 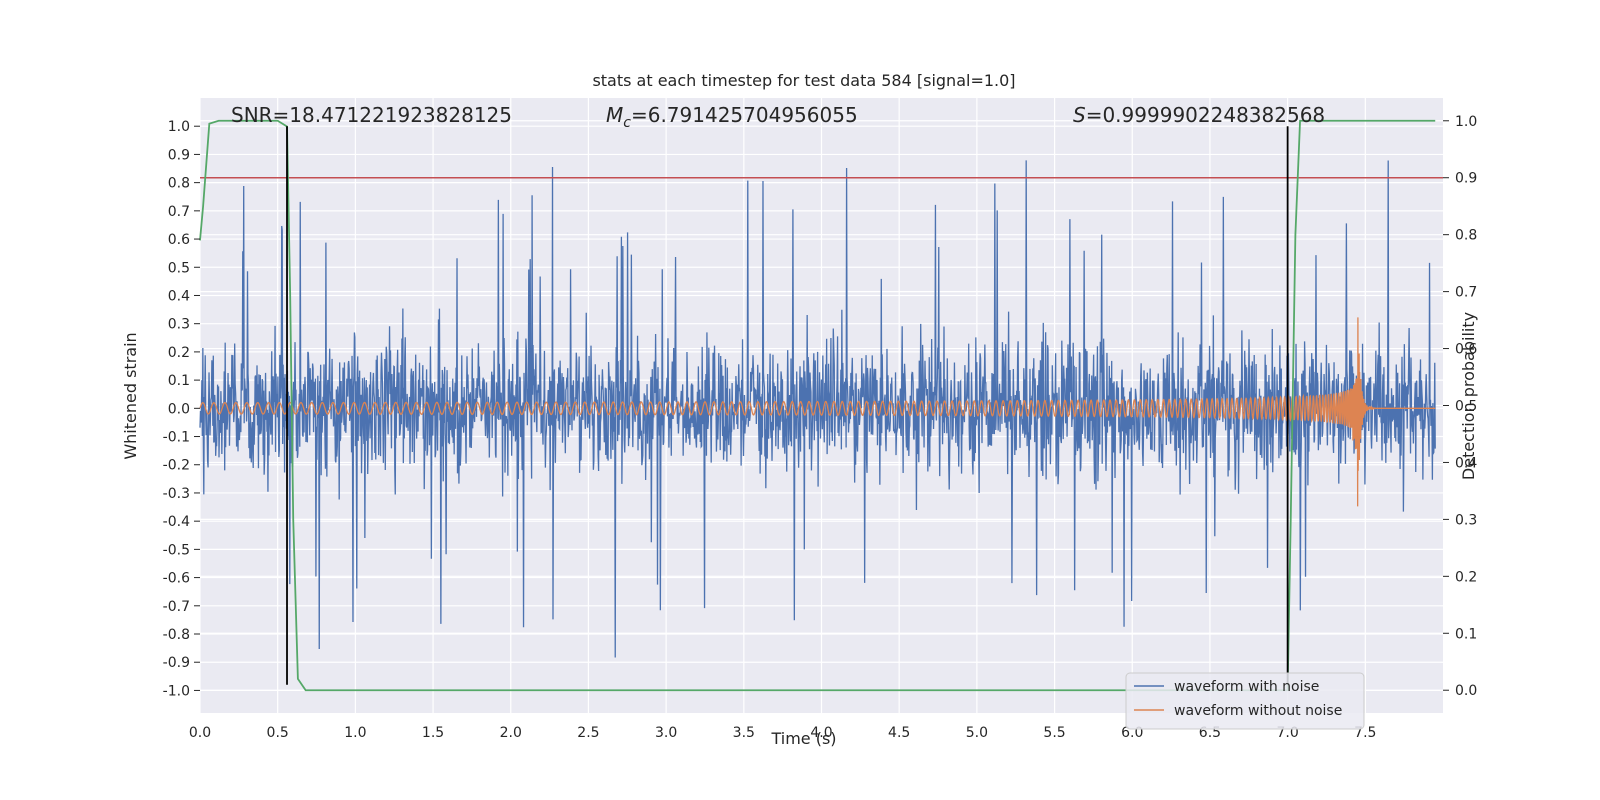 What do you see at coordinates (371, 115) in the screenshot?
I see `annotation-snr: SNR=18.471221923828125` at bounding box center [371, 115].